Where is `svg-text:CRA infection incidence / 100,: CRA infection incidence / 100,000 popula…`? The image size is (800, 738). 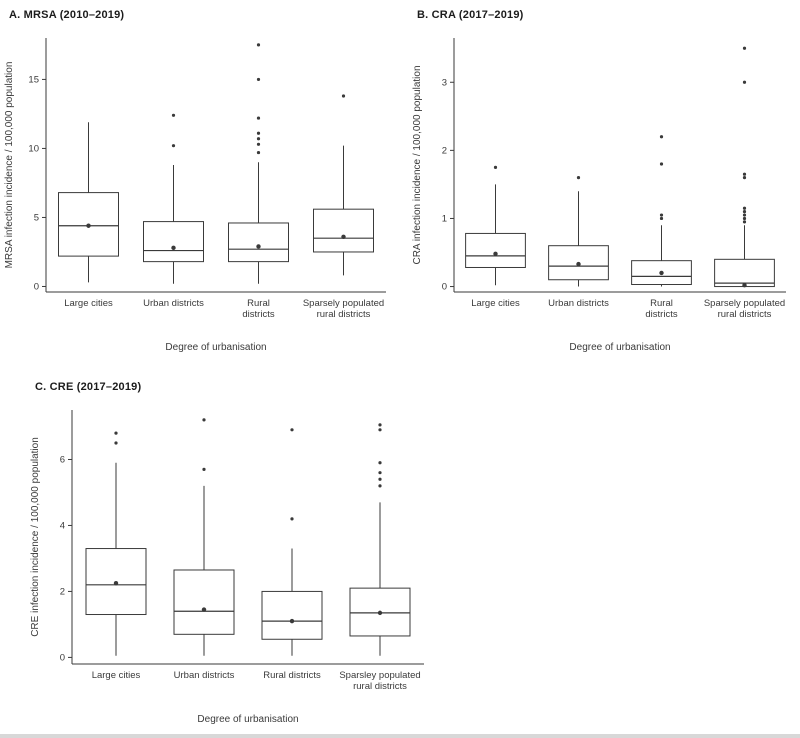 svg-text:CRA infection incidence / 100,: CRA infection incidence / 100,000 popula… is located at coordinates (417, 164).